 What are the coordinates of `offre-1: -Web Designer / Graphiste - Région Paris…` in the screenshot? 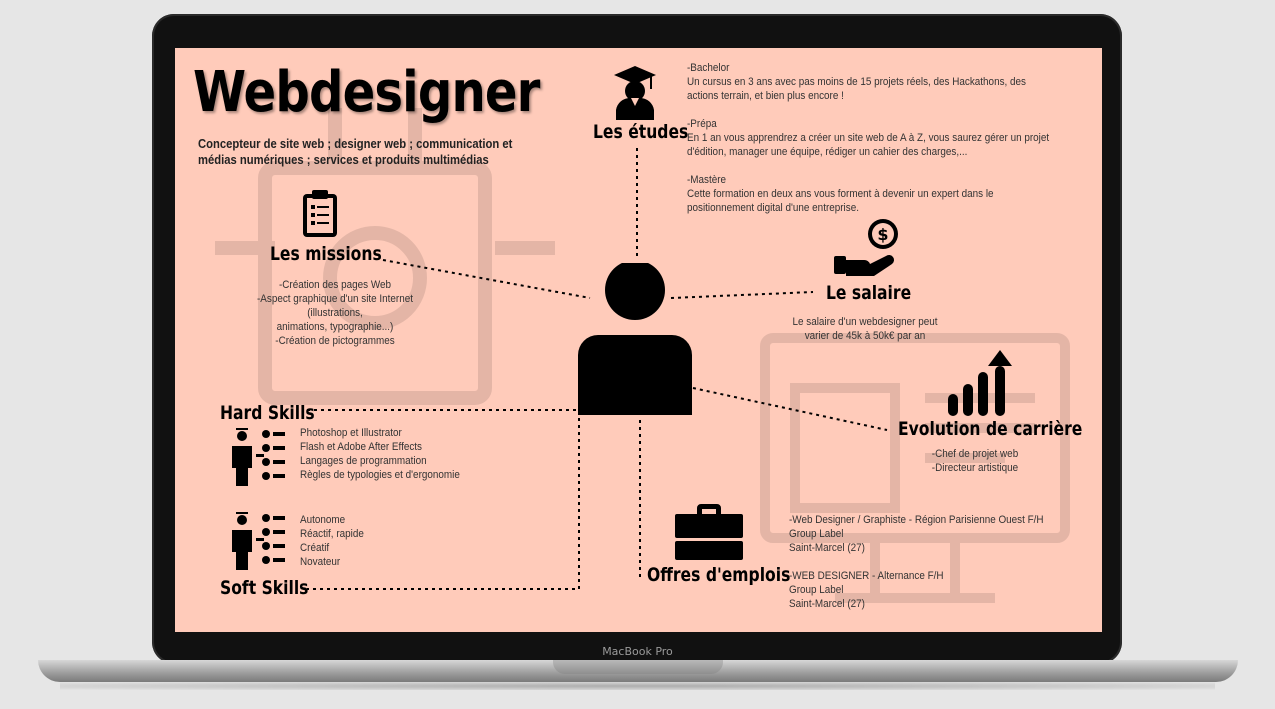 It's located at (916, 534).